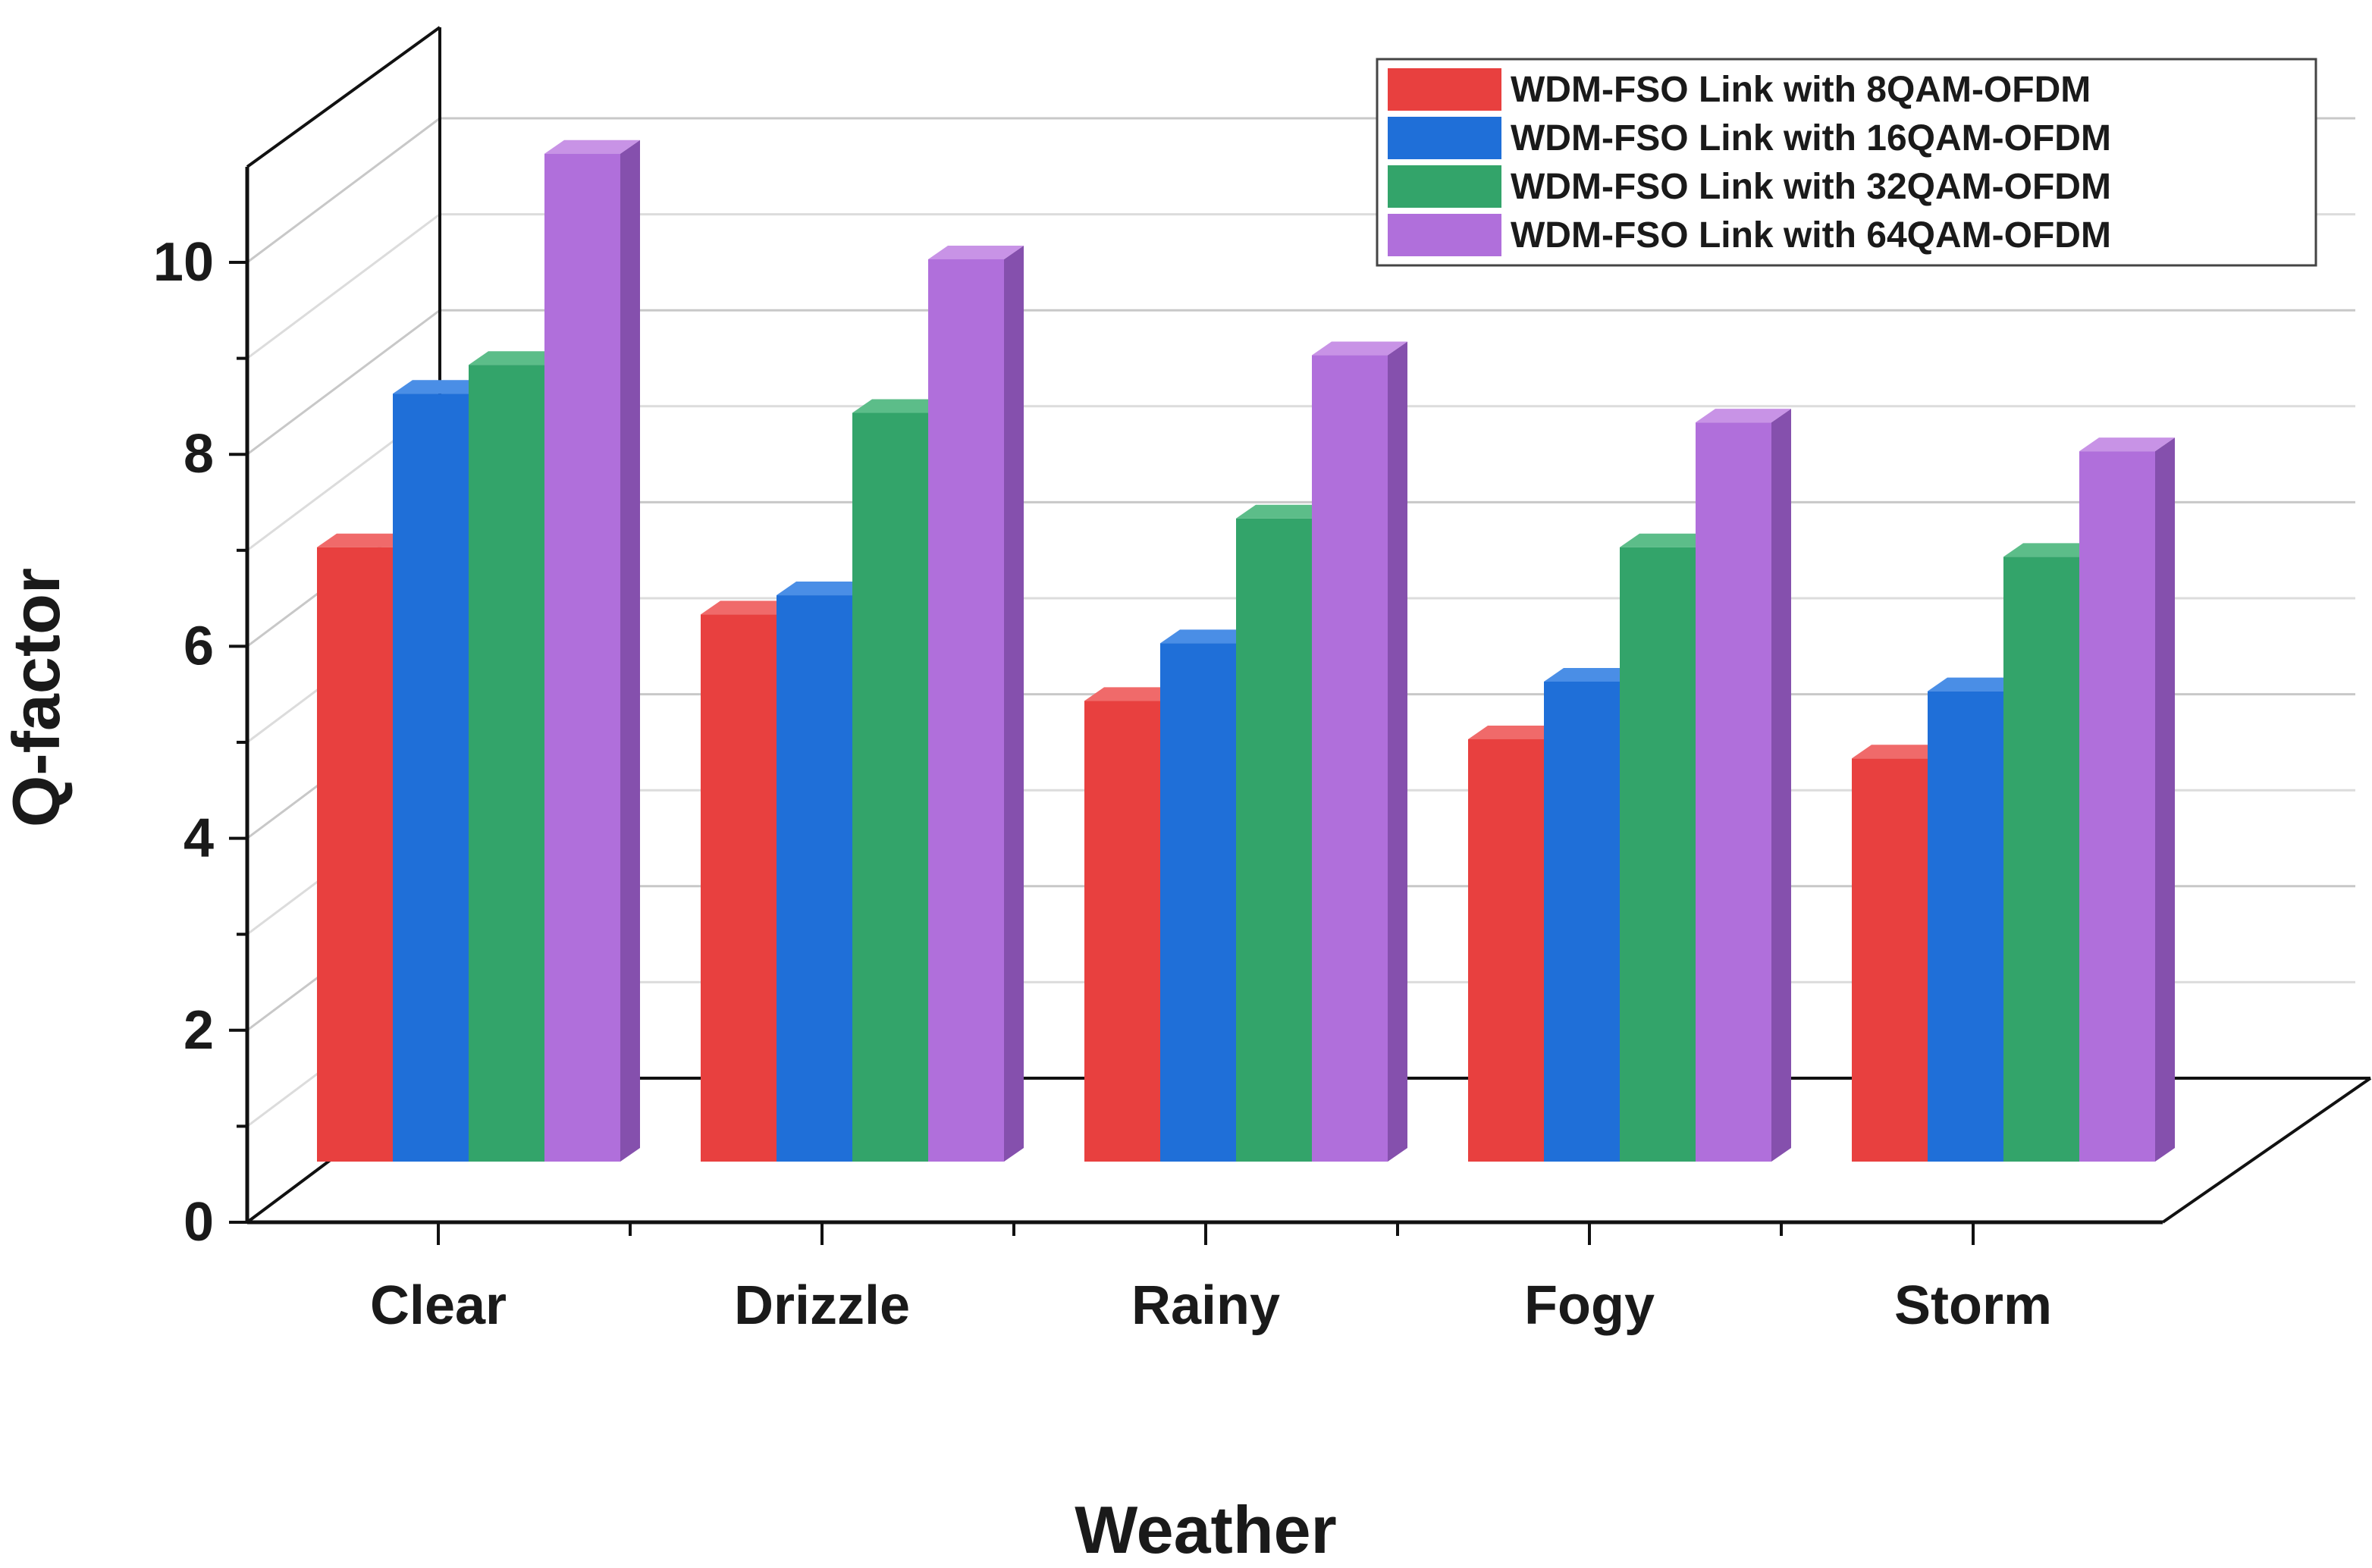 This screenshot has height=1568, width=2372. I want to click on legend-item: WDM-FSO Link with 32QAM-OFDM, so click(1749, 187).